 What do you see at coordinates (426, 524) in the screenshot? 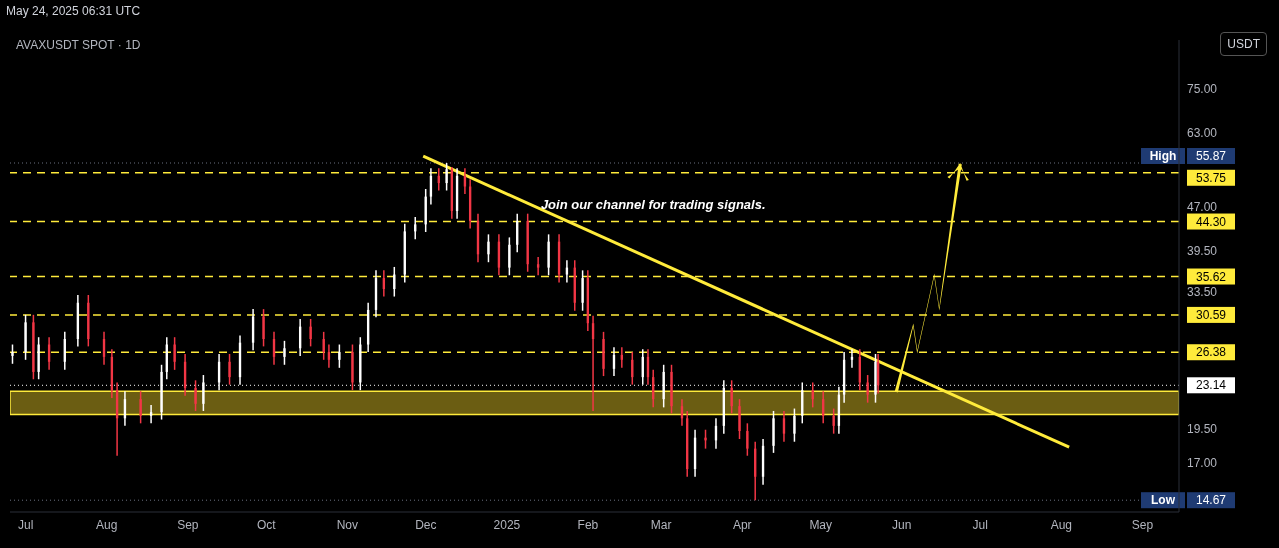
I see `x-tick-label: Dec` at bounding box center [426, 524].